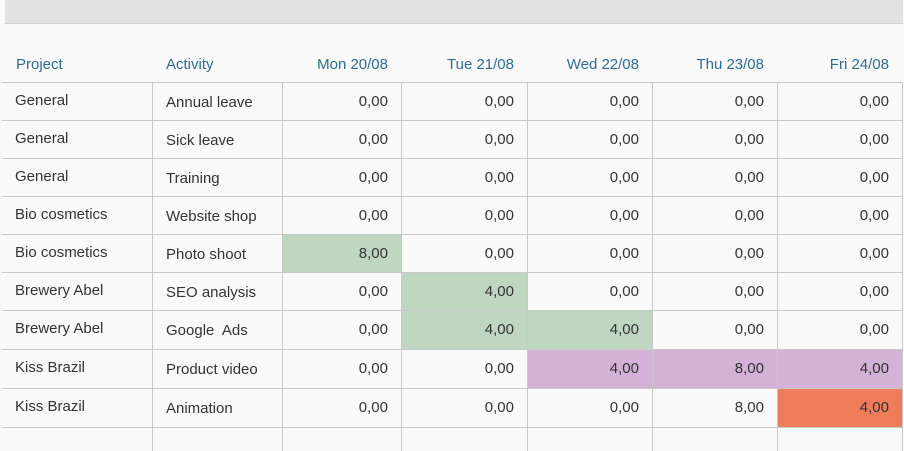 The width and height of the screenshot is (904, 451). I want to click on column-header-day: Wed 22/08, so click(602, 64).